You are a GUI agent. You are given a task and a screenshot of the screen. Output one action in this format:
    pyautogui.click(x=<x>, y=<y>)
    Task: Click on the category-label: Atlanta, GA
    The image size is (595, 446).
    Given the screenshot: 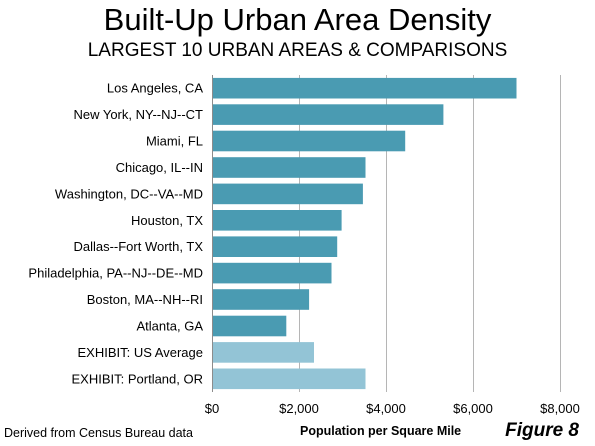 What is the action you would take?
    pyautogui.click(x=170, y=326)
    